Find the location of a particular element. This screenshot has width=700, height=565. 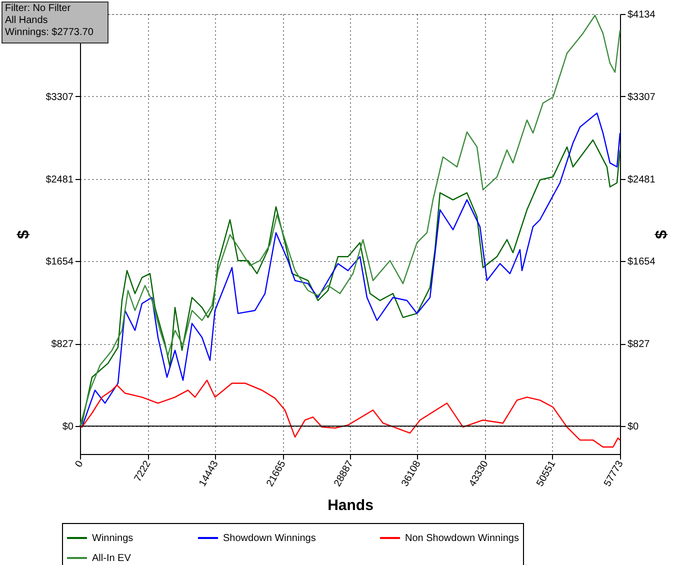

y2-tick-label: $4134 is located at coordinates (642, 15).